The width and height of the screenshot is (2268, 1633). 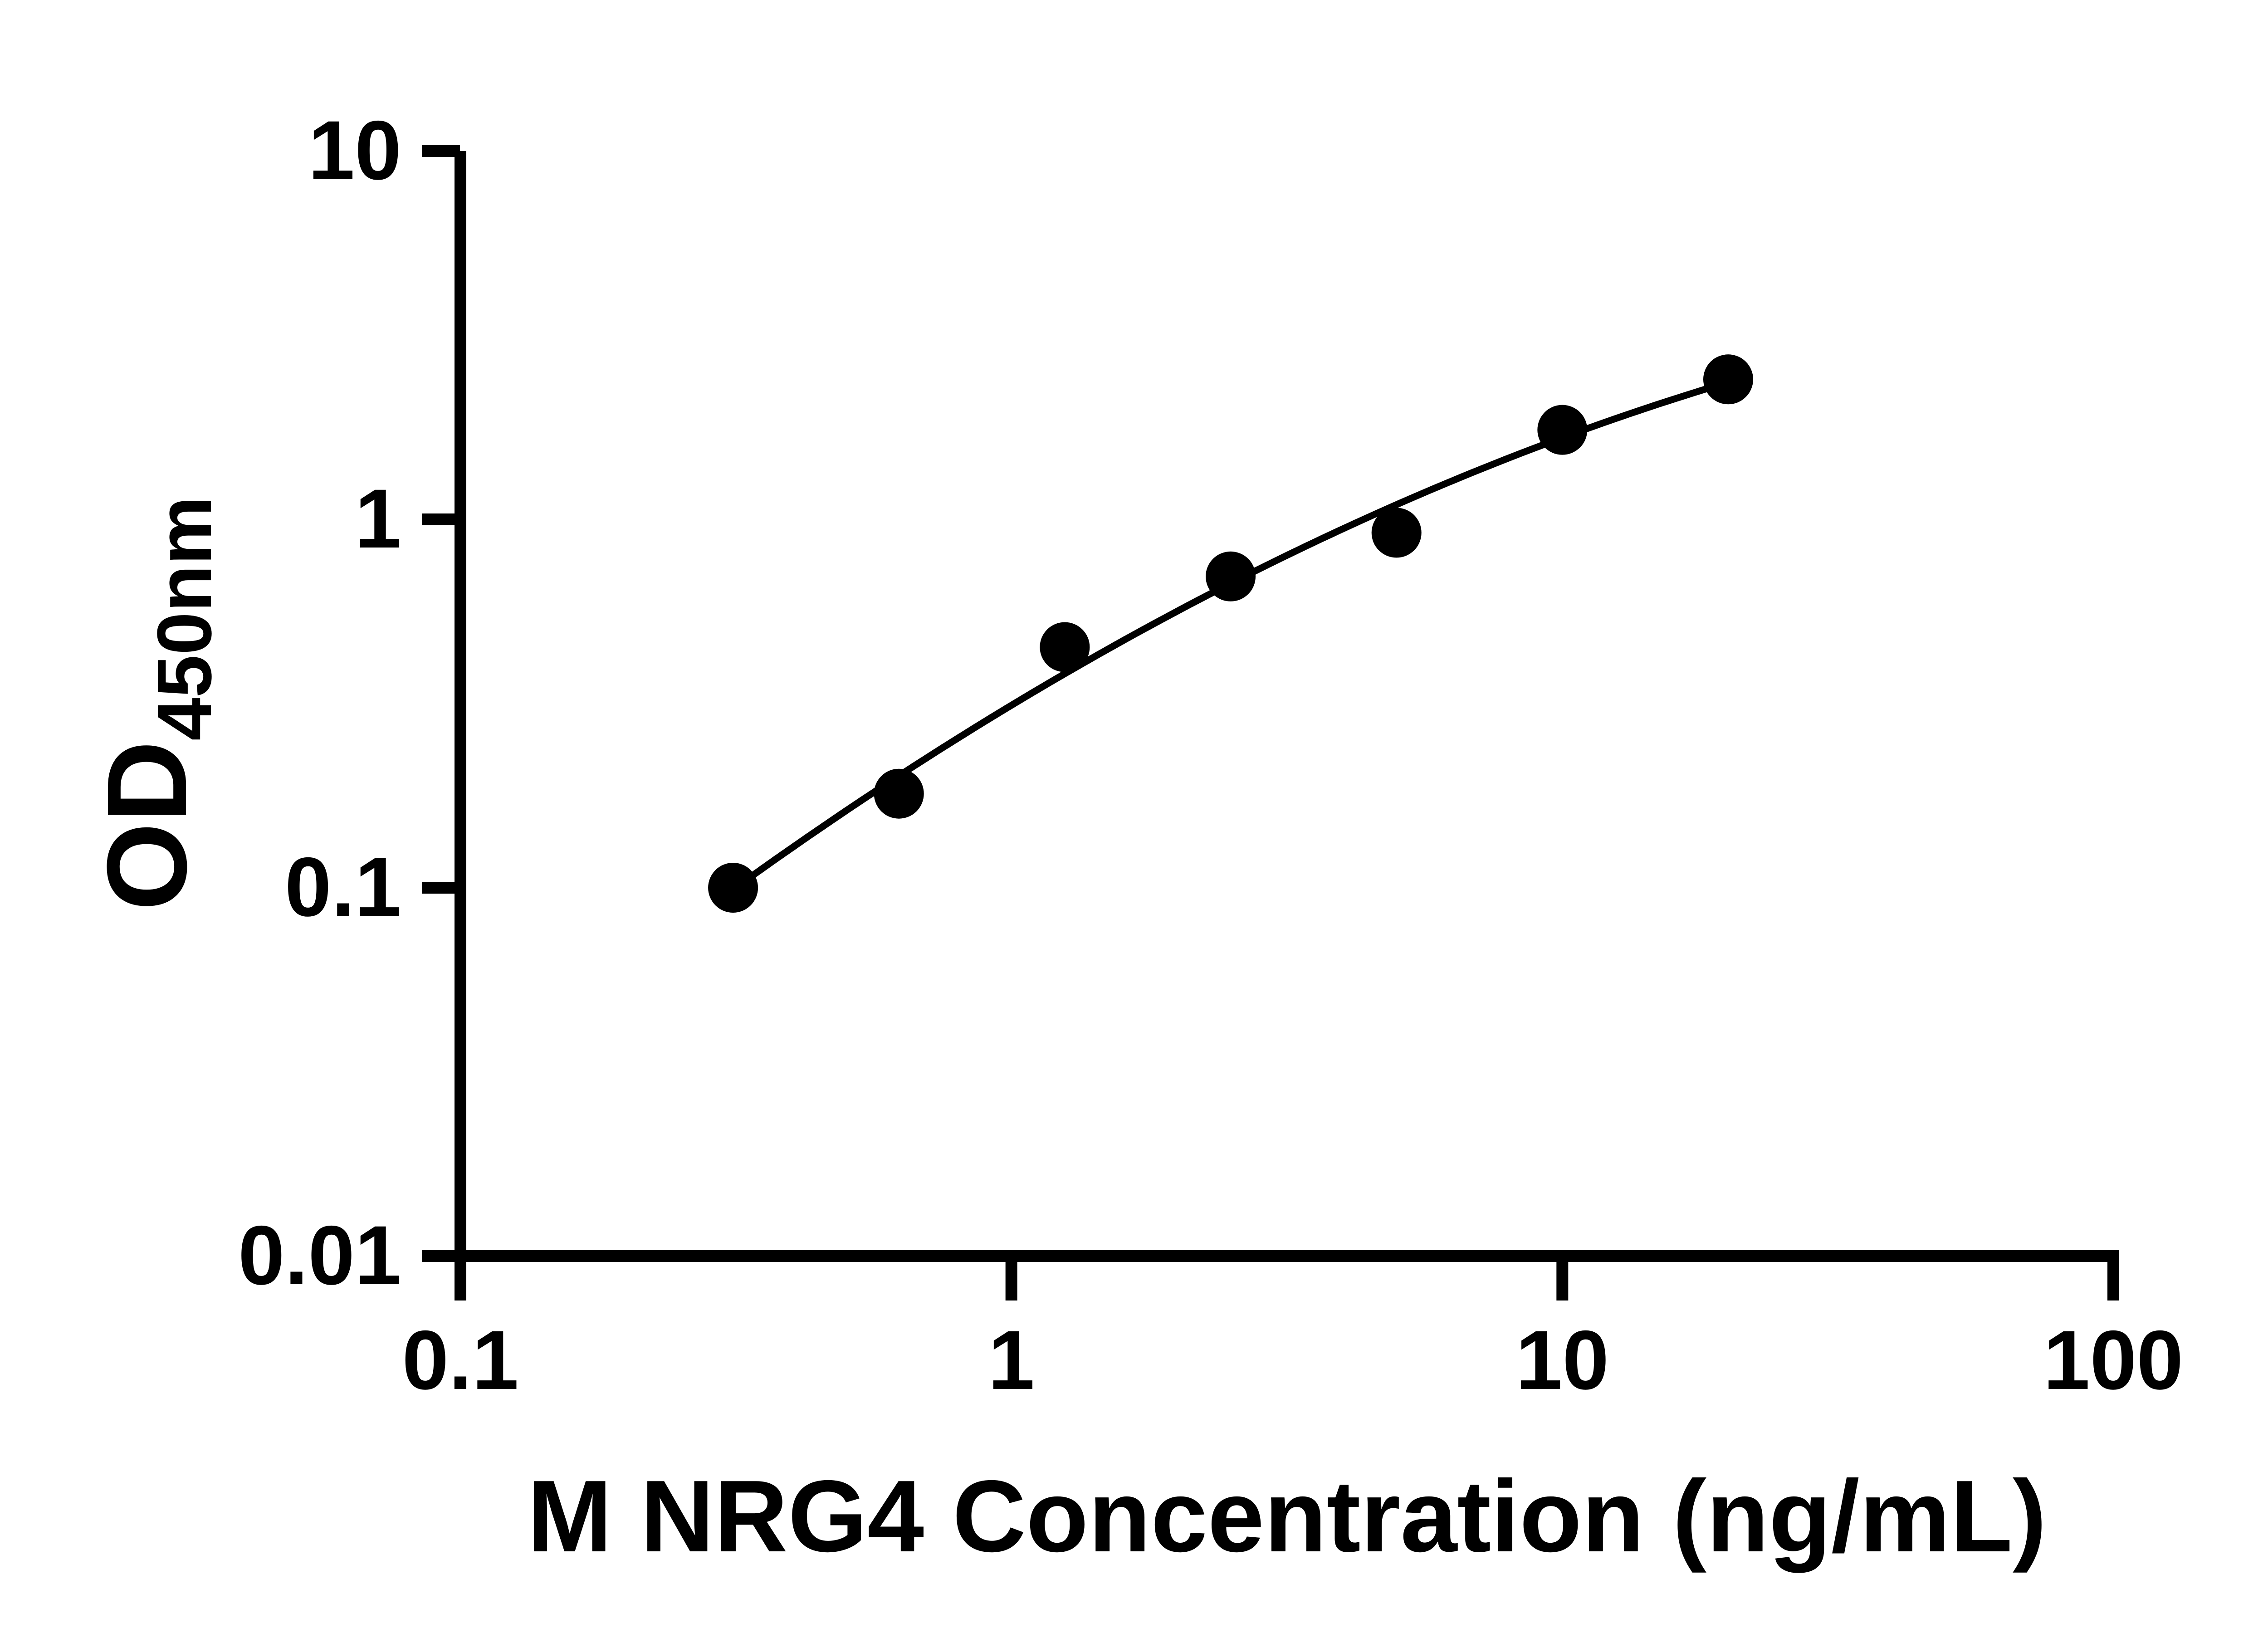 What do you see at coordinates (354, 150) in the screenshot?
I see `y-tick-label: 10` at bounding box center [354, 150].